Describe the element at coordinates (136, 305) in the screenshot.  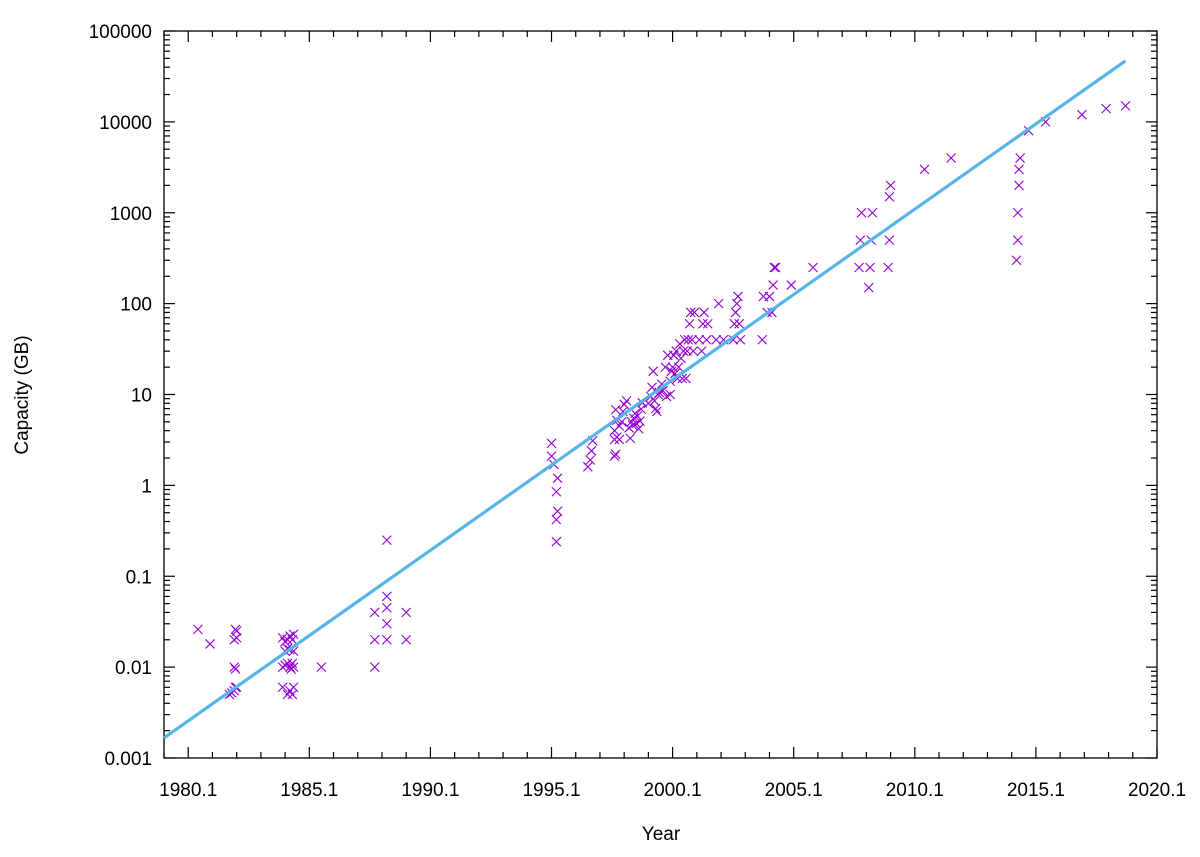
I see `y-tick-label: 100` at that location.